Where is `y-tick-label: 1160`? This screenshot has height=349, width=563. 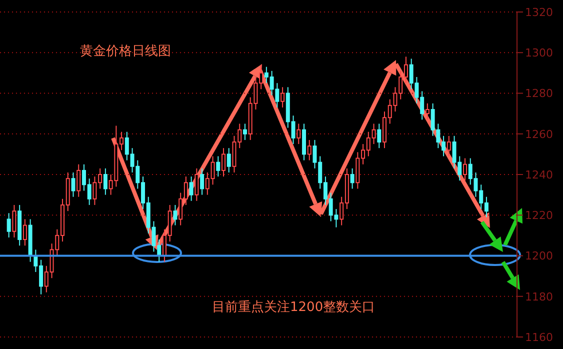 y-tick-label: 1160 is located at coordinates (539, 337).